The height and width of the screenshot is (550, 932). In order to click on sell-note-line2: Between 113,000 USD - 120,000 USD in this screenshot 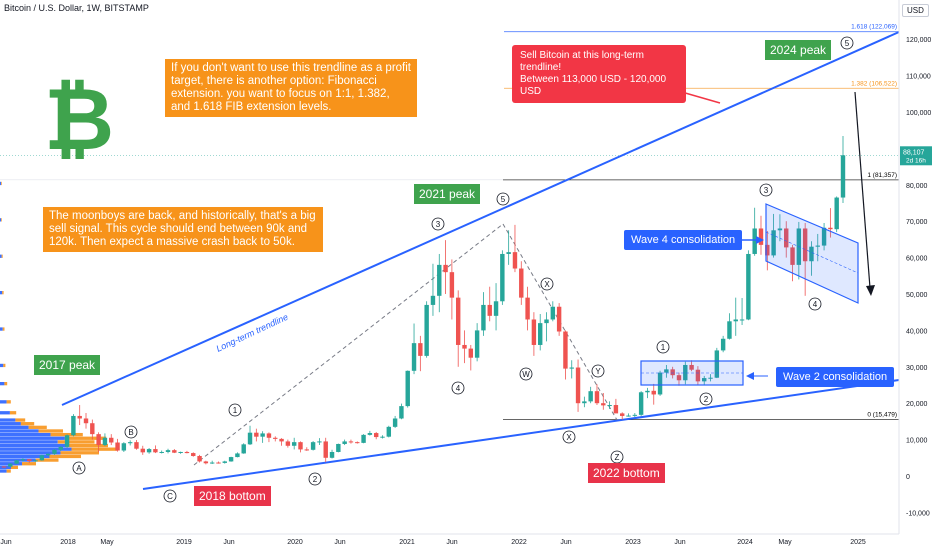, I will do `click(593, 85)`.